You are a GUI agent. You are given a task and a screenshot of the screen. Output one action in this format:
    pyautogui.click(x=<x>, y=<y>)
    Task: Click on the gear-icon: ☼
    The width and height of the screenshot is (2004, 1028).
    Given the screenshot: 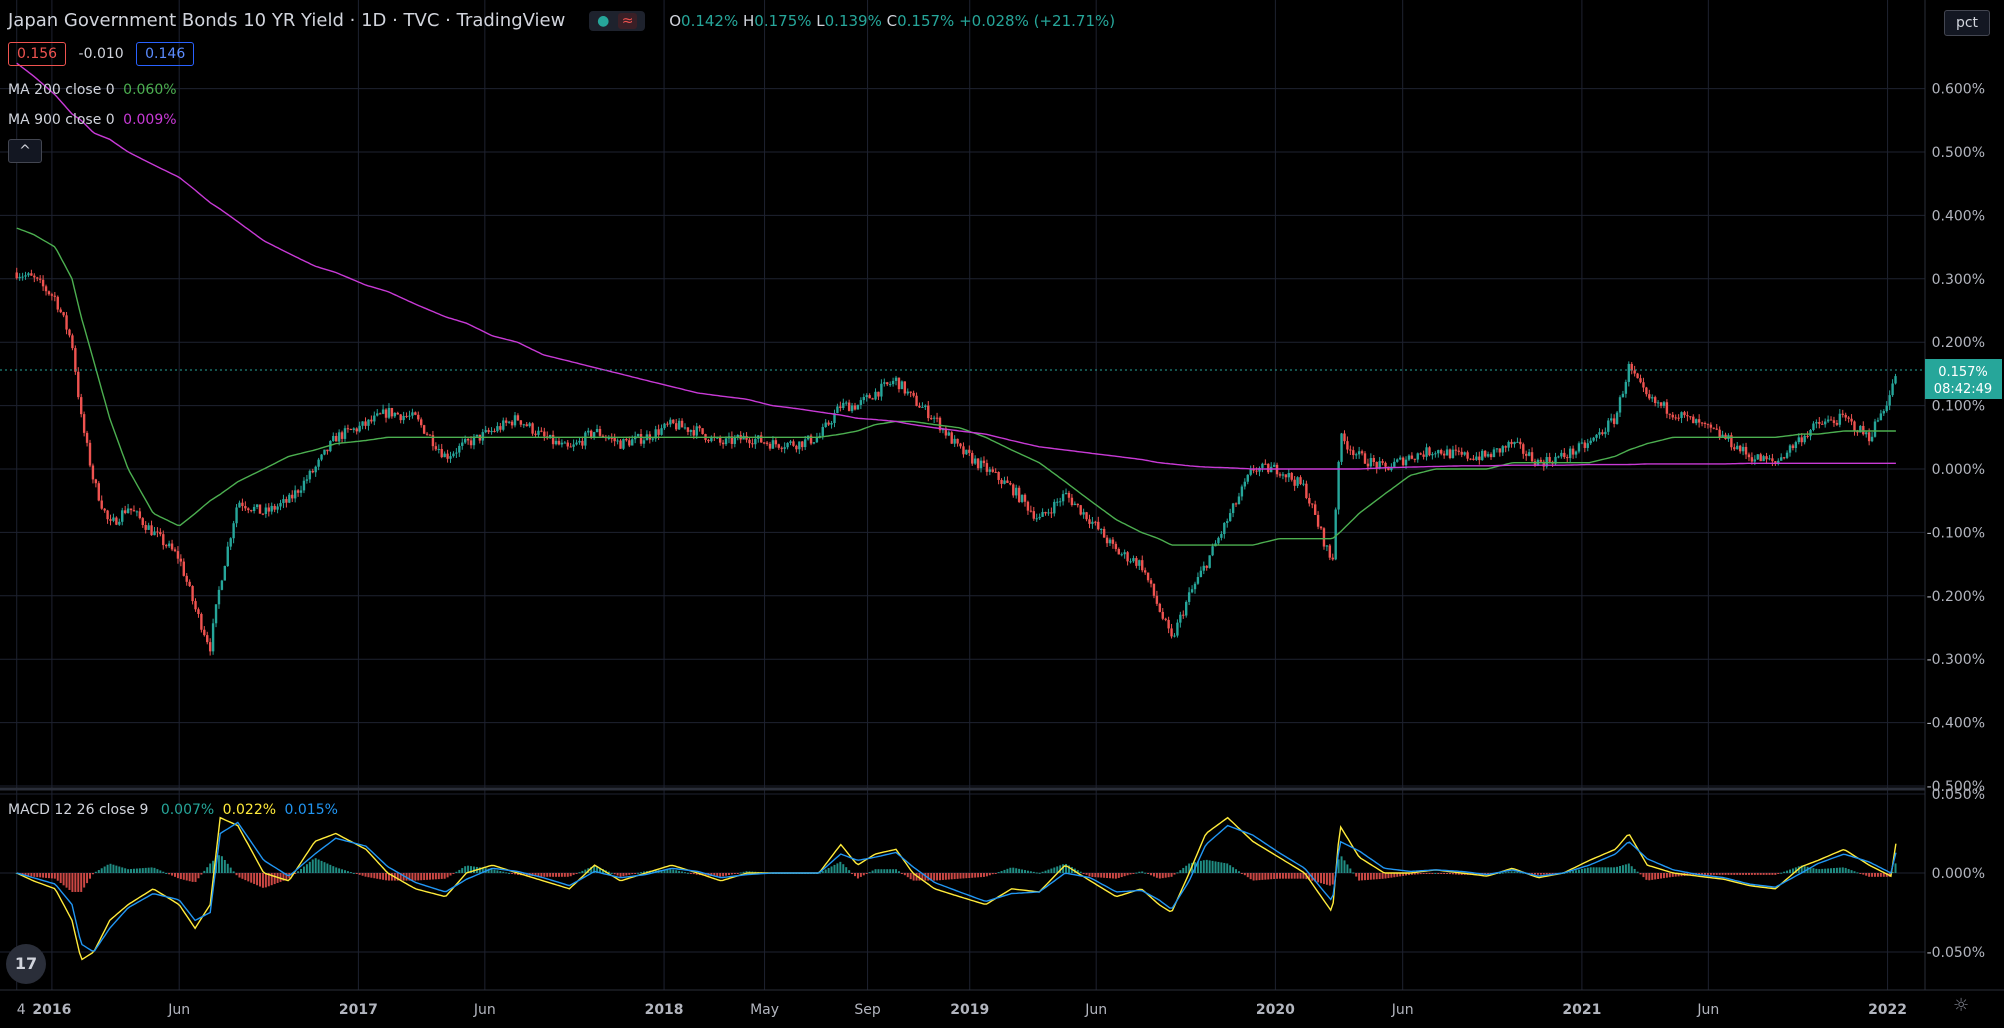 What is the action you would take?
    pyautogui.click(x=1961, y=1005)
    